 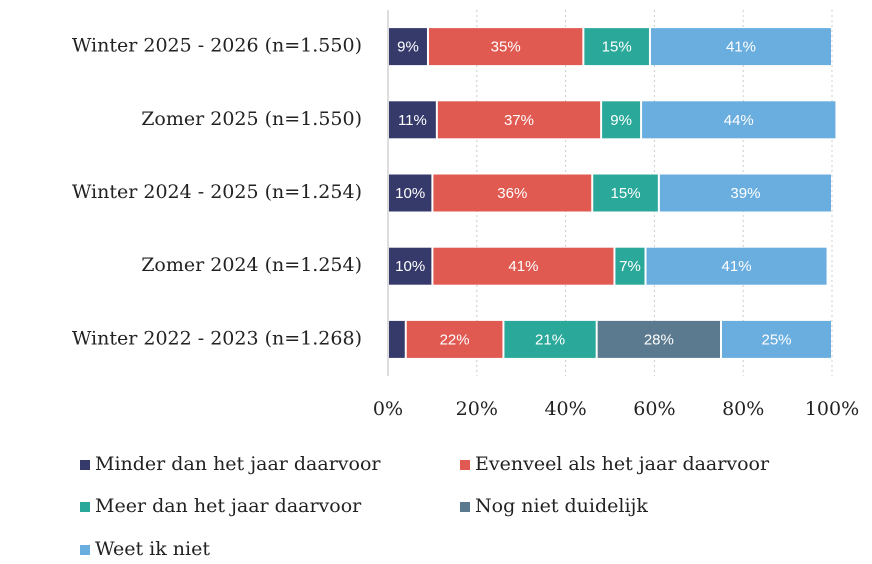 I want to click on y-tick-label: Winter 2022 - 2023 (n=1.268), so click(x=217, y=338).